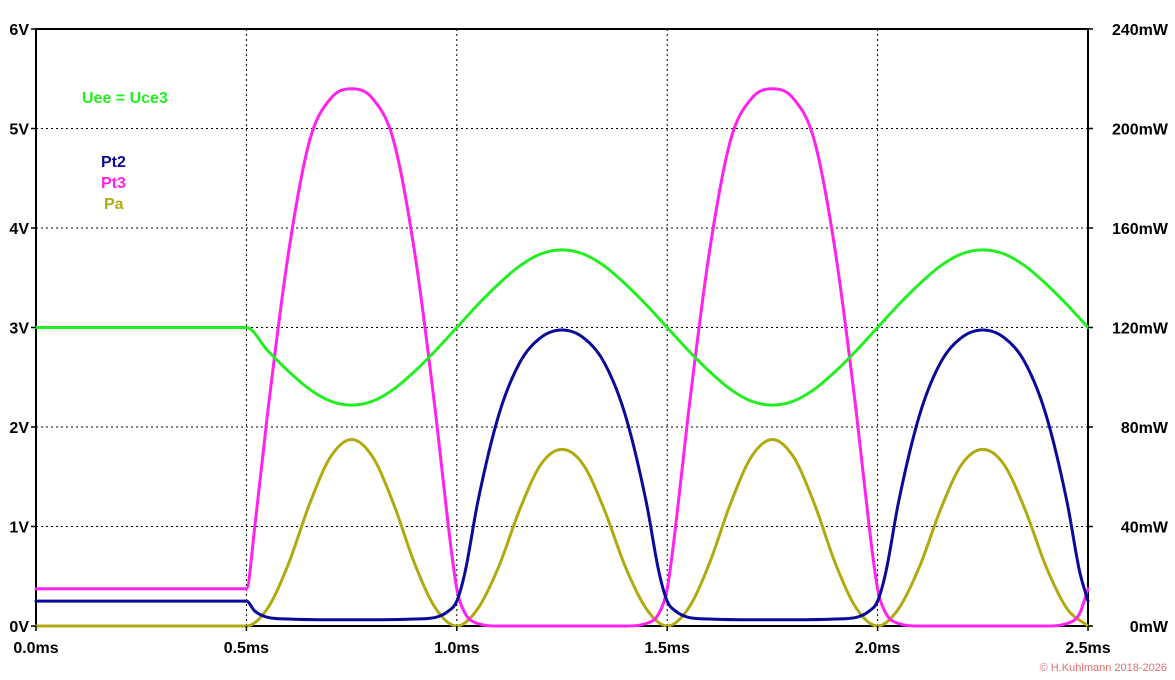 The image size is (1175, 680). What do you see at coordinates (1087, 648) in the screenshot?
I see `x-tick-label: 2.5ms` at bounding box center [1087, 648].